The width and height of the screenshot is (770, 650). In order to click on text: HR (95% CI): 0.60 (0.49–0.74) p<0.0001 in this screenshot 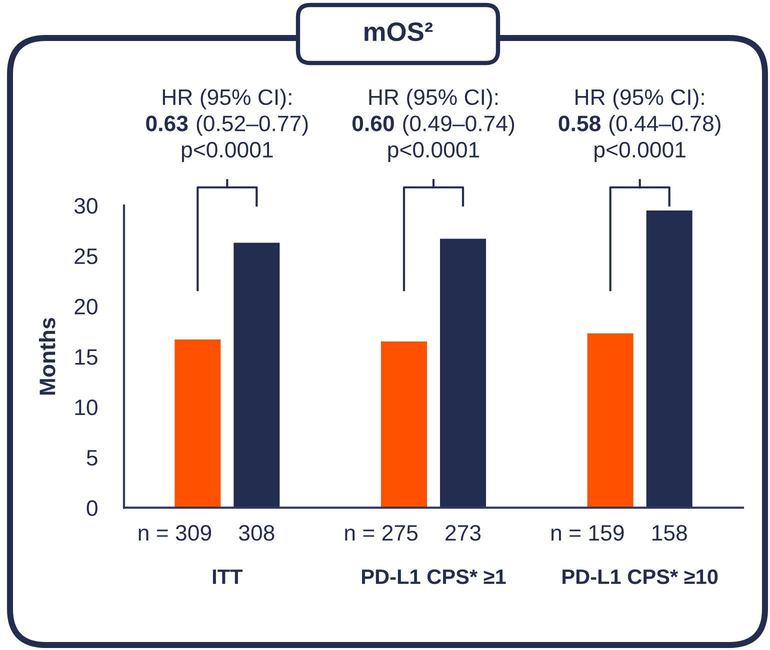, I will do `click(433, 125)`.